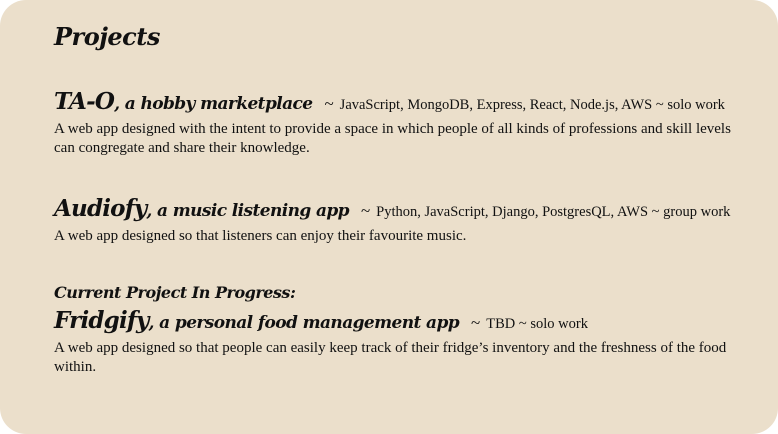 The image size is (778, 434). I want to click on project-tech-stack: TBD ~ solo work, so click(537, 324).